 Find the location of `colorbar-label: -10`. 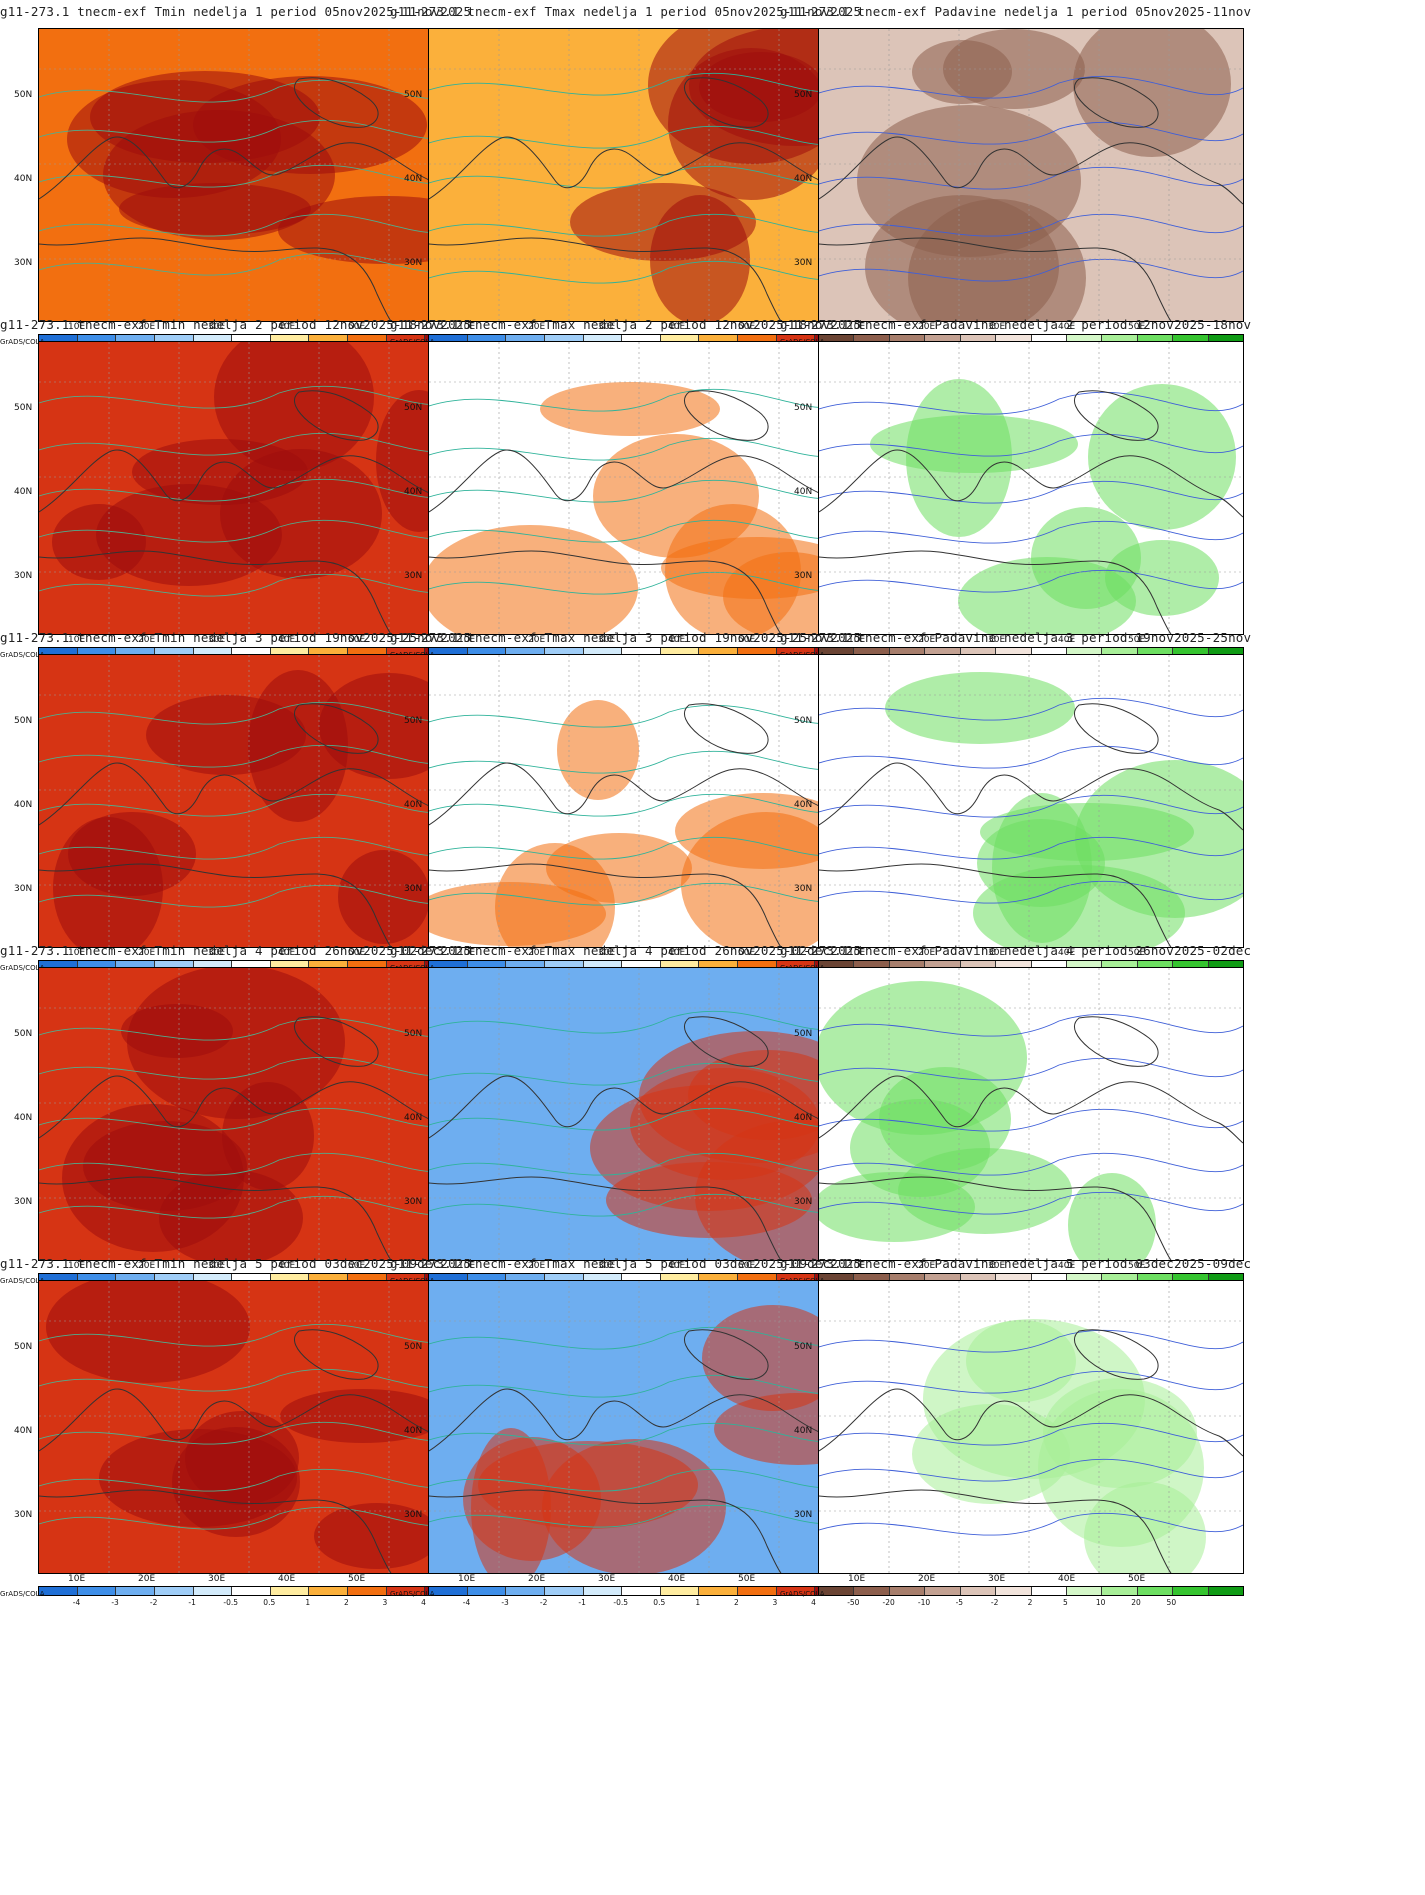

colorbar-label: -10 is located at coordinates (924, 1602).